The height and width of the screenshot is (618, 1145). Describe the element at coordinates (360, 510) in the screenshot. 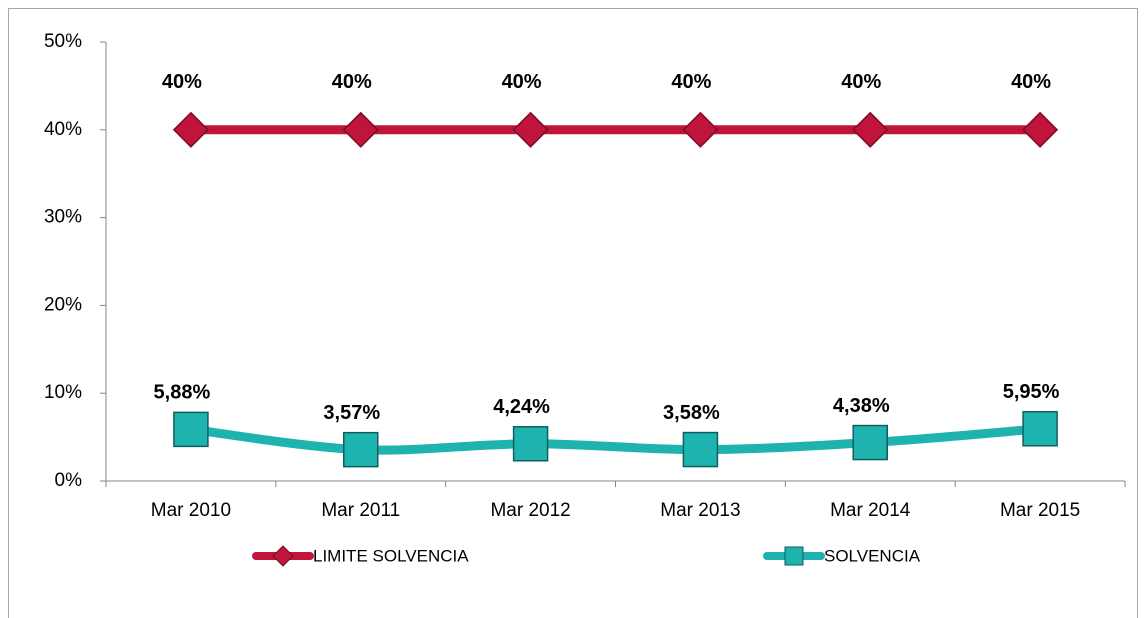

I see `x-tick-label: Mar 2011` at that location.